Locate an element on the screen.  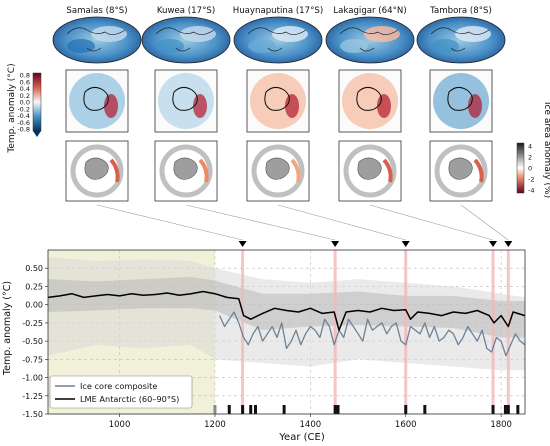
y-tick-label: -1.25 is located at coordinates (32, 396).